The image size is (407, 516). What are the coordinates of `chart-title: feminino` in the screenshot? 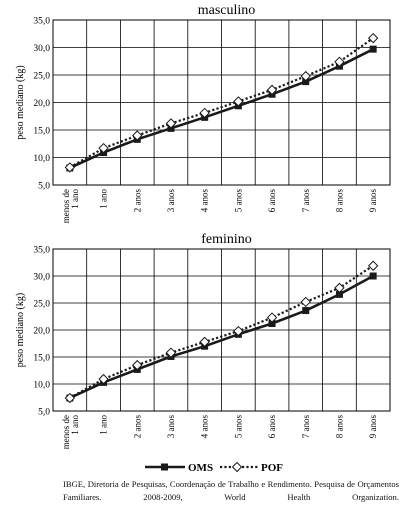 It's located at (226, 239).